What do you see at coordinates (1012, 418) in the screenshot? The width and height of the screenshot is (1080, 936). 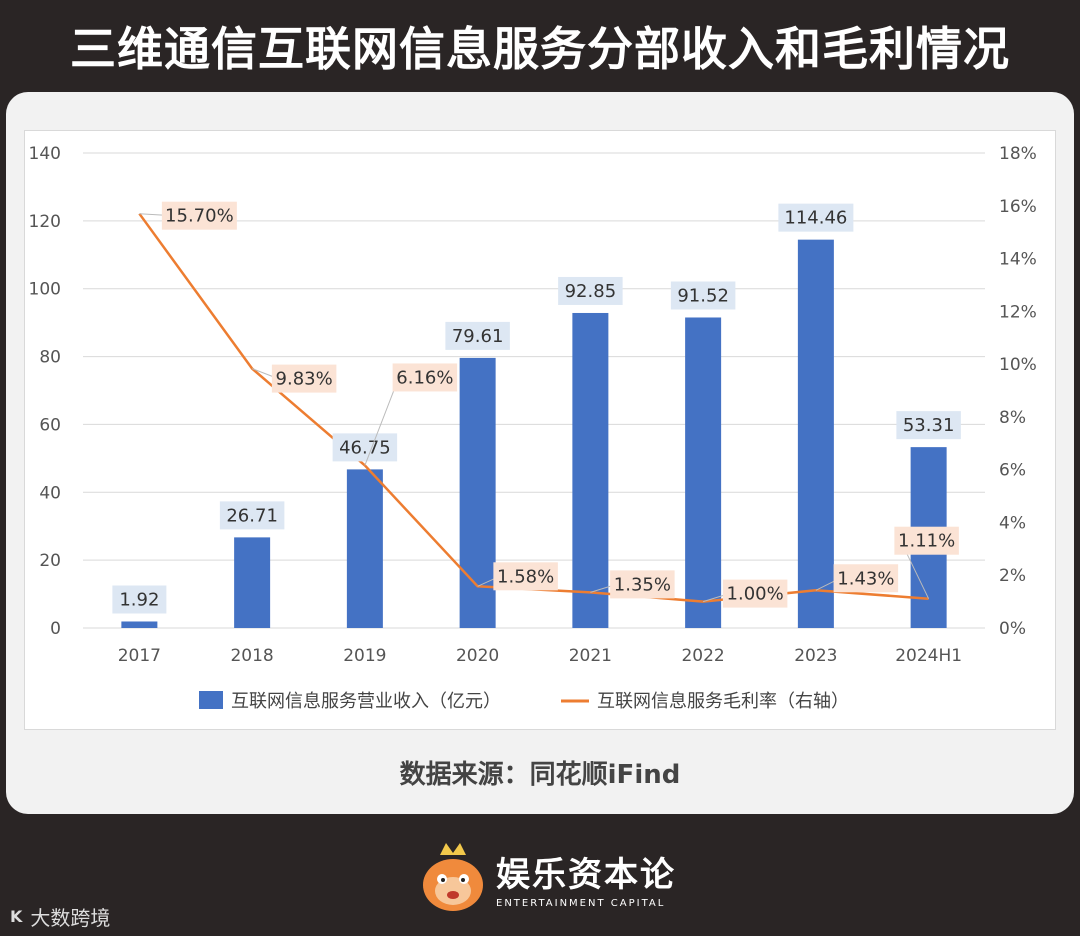 I see `right-tick-label: 8%` at bounding box center [1012, 418].